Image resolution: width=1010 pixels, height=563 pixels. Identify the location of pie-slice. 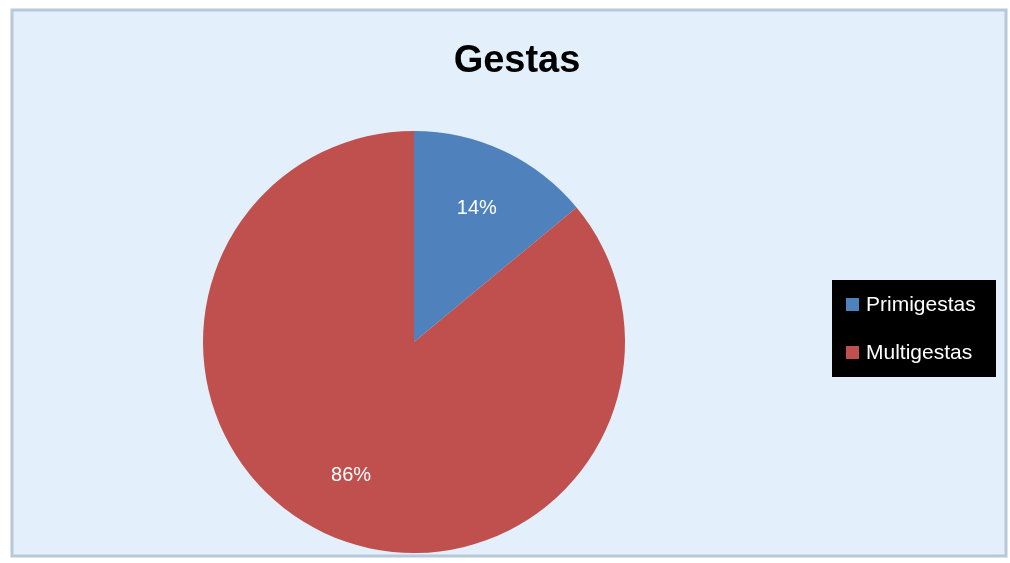
(495, 236).